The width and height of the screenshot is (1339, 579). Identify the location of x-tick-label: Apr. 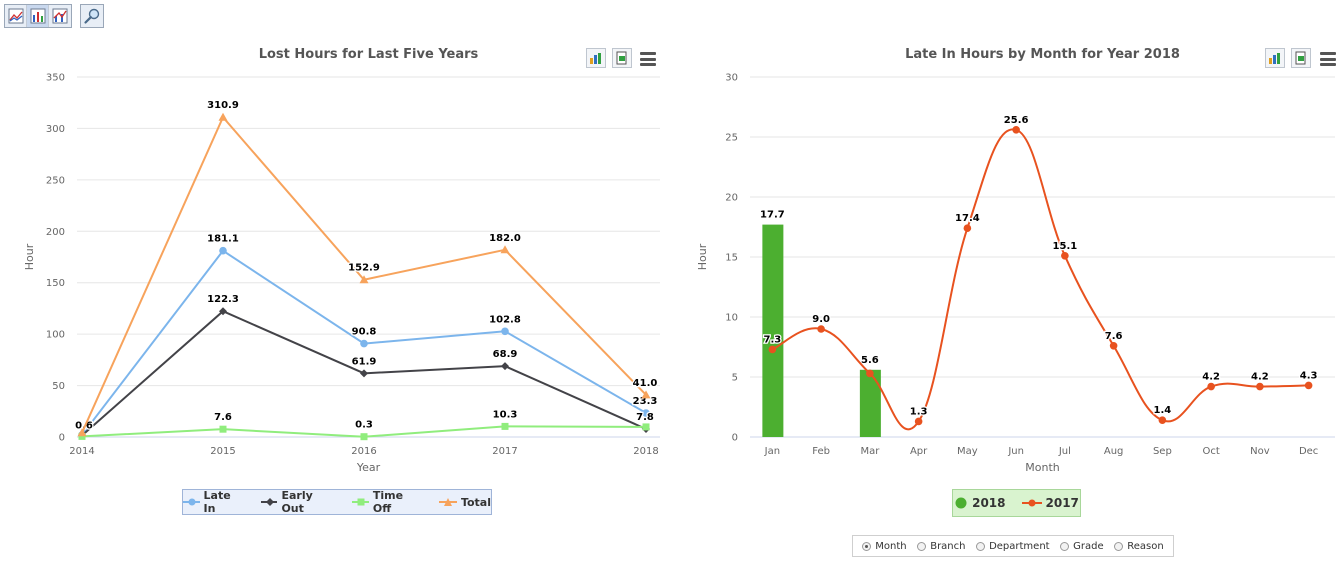
(919, 451).